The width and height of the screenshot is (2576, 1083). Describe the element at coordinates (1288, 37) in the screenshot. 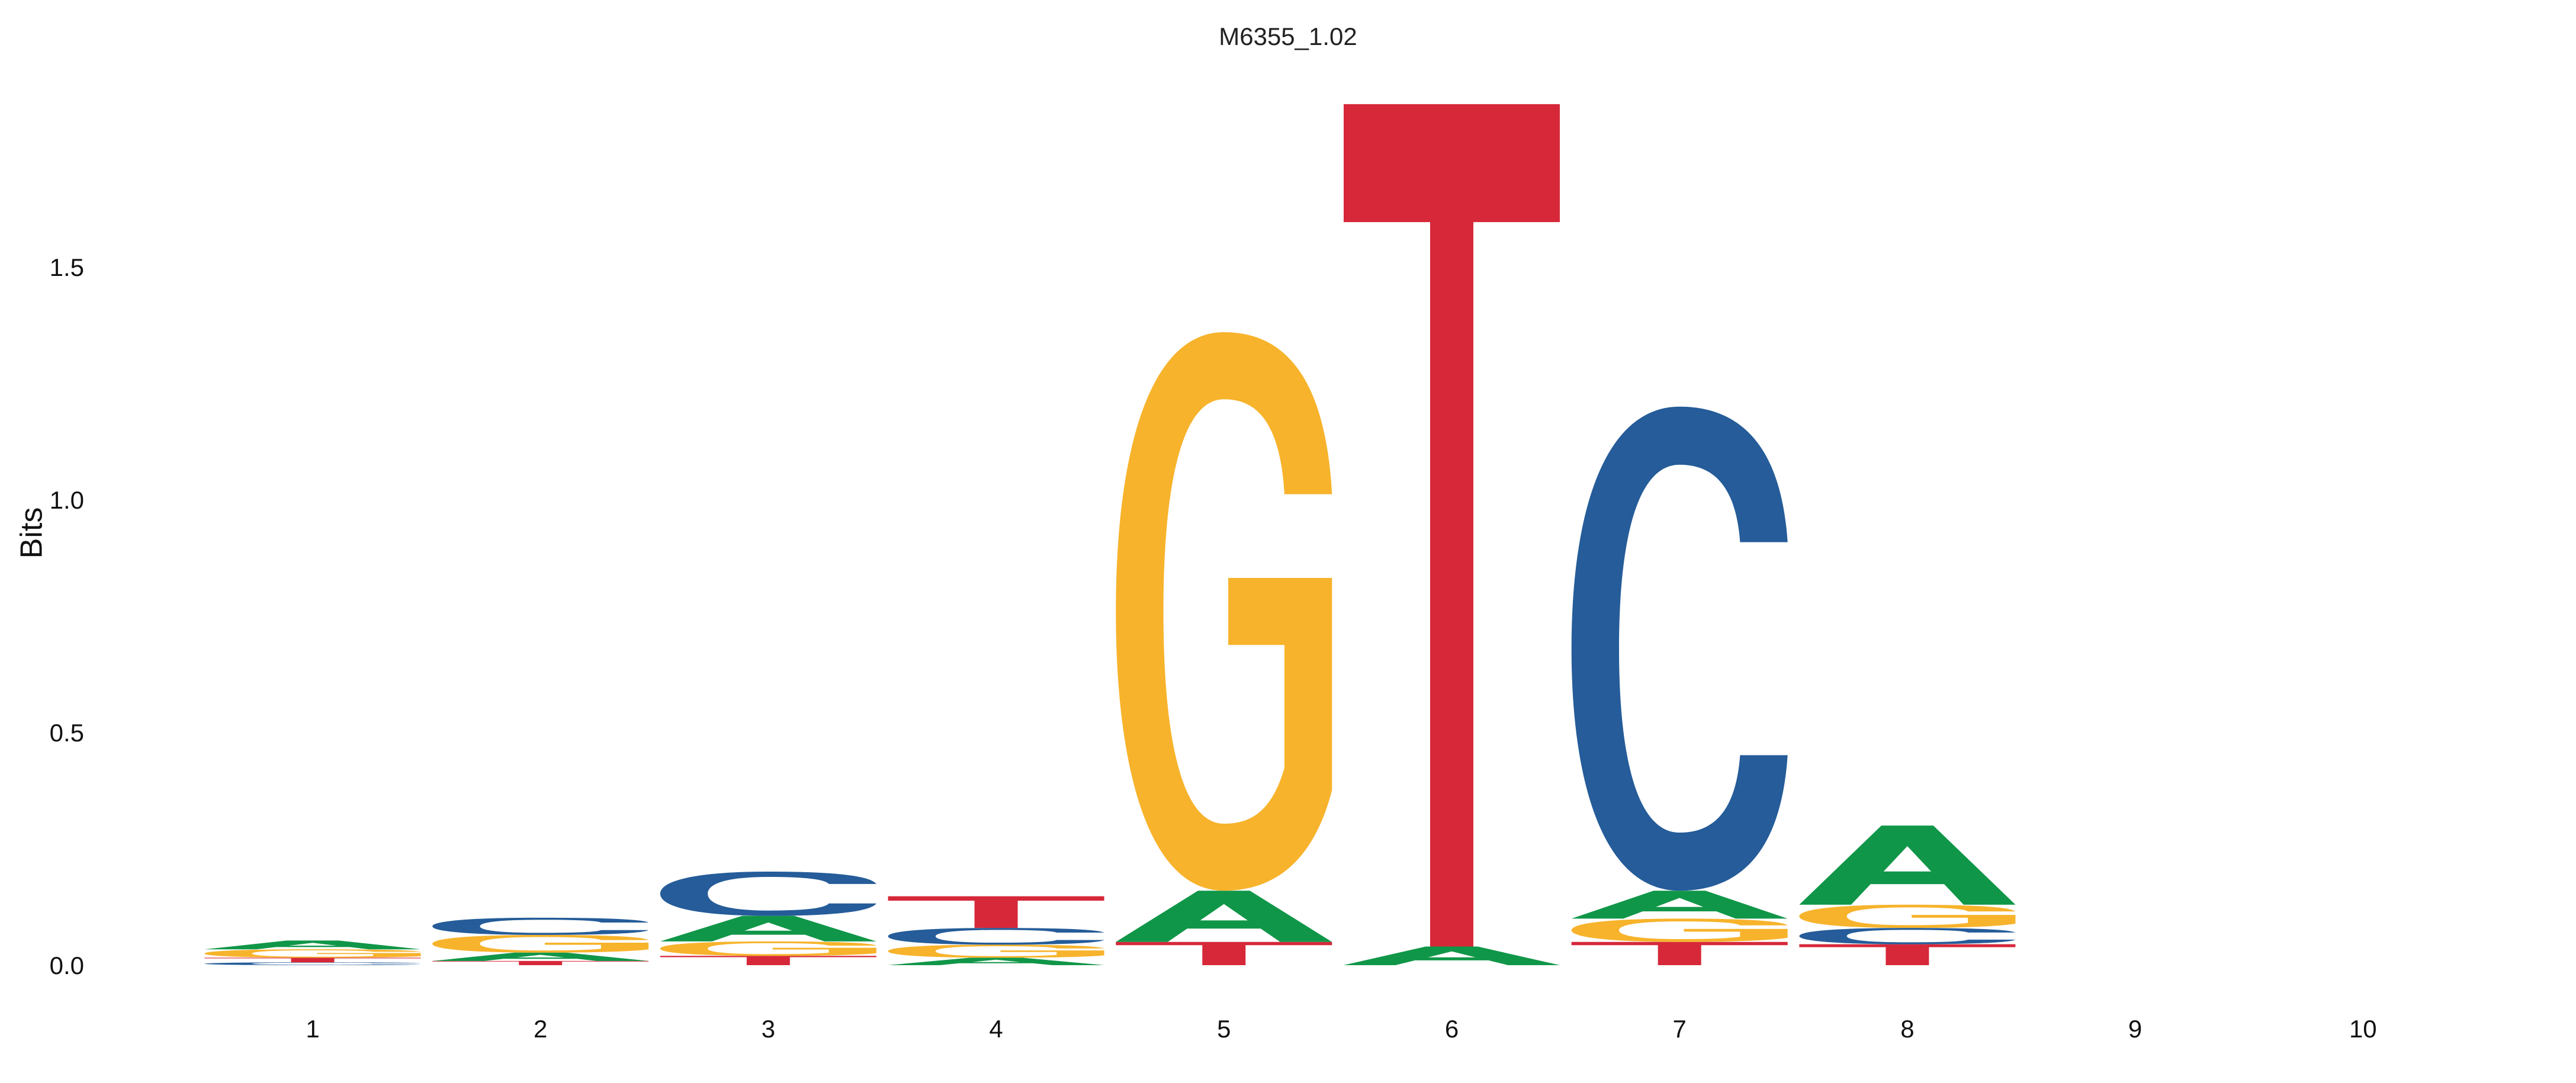

I see `chart-title: M6355_1.02` at that location.